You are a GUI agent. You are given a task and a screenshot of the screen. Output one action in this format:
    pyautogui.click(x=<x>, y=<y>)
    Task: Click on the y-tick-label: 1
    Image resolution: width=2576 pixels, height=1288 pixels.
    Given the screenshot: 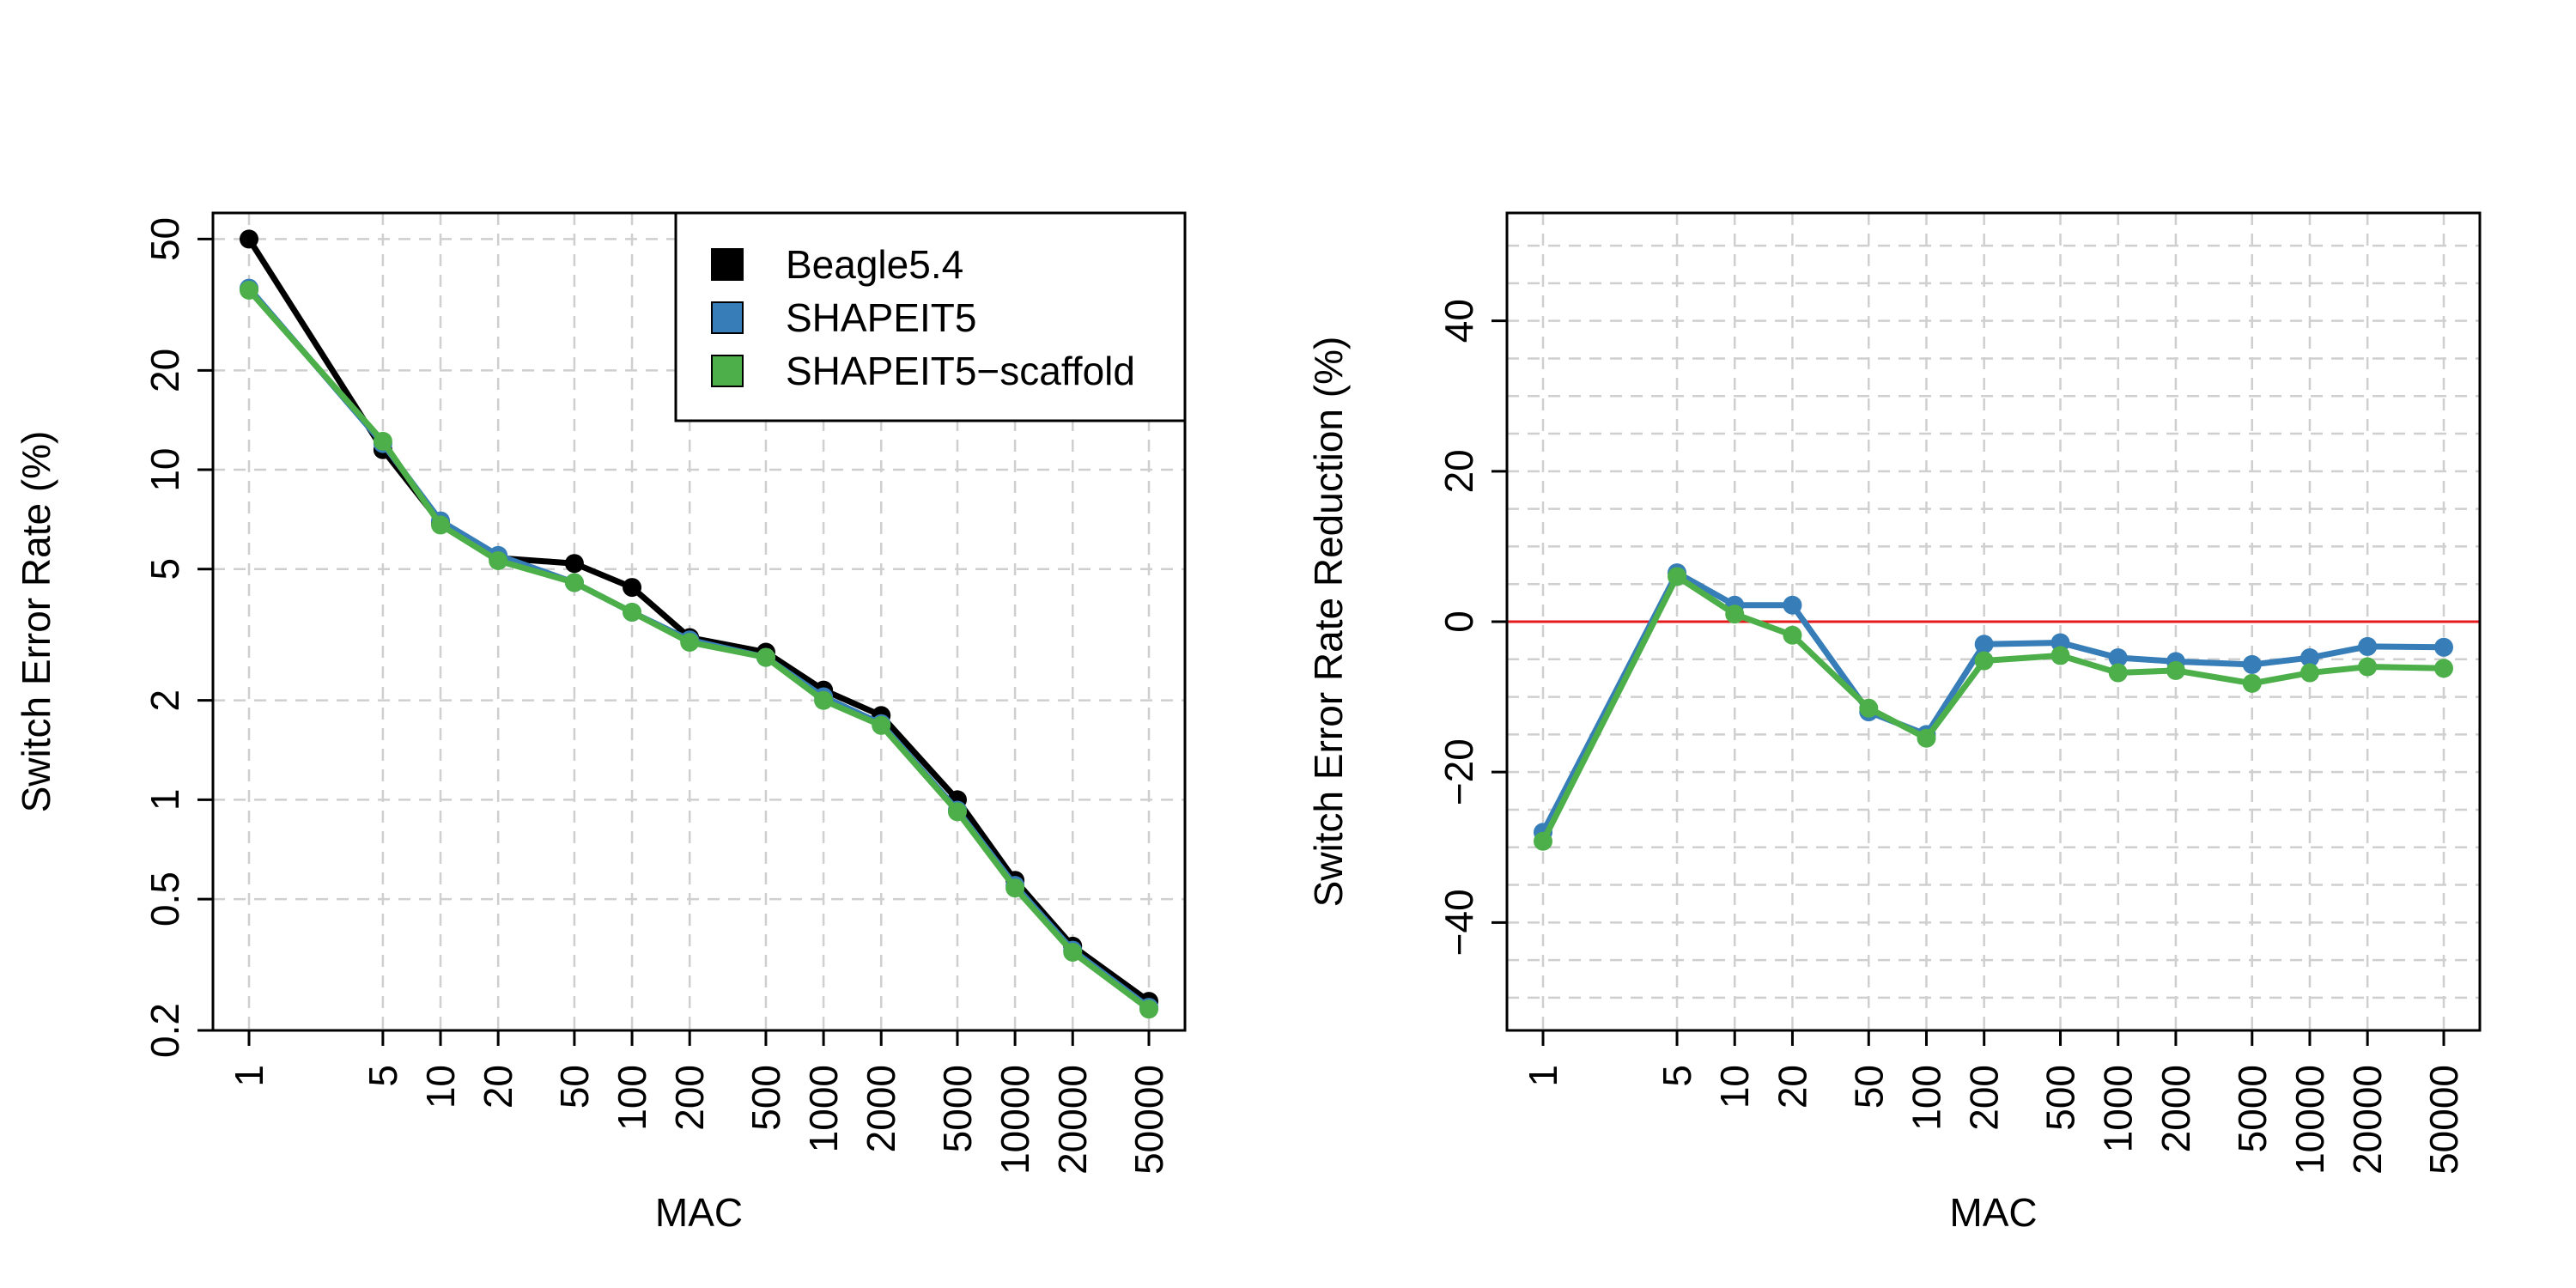 What is the action you would take?
    pyautogui.click(x=165, y=800)
    